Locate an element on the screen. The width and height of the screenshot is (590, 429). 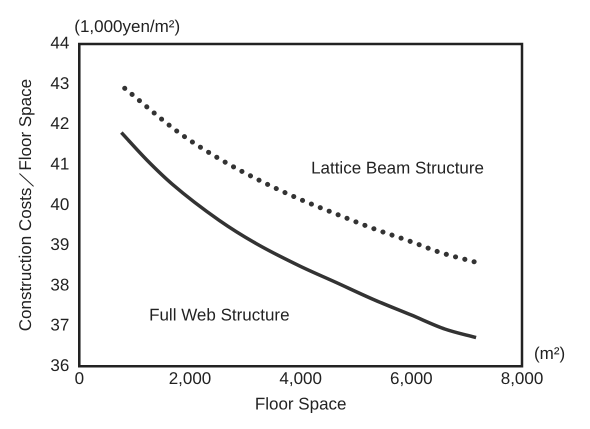
series-label: Lattice Beam Structure is located at coordinates (397, 168).